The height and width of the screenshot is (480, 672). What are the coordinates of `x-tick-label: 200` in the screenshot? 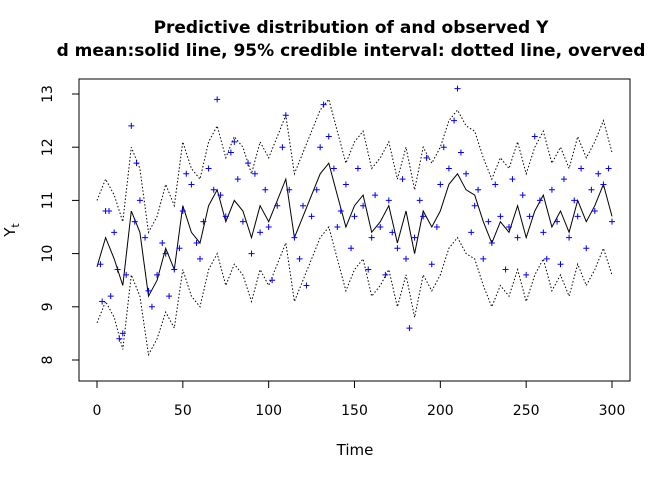 It's located at (440, 411).